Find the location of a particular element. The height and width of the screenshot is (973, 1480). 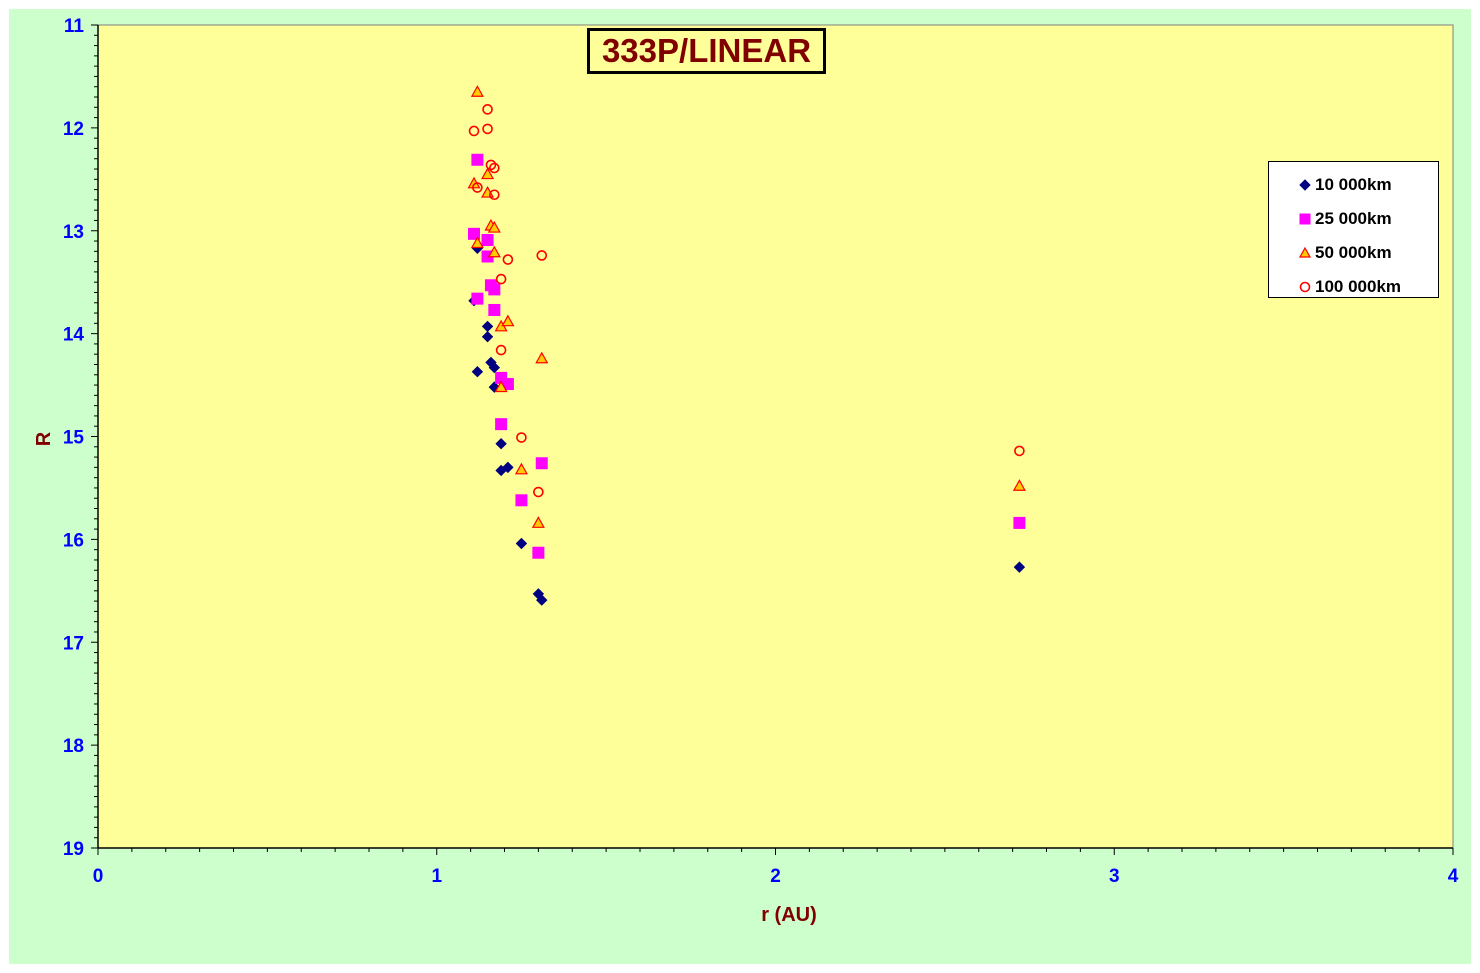

chart-title: 333P/LINEAR is located at coordinates (706, 51).